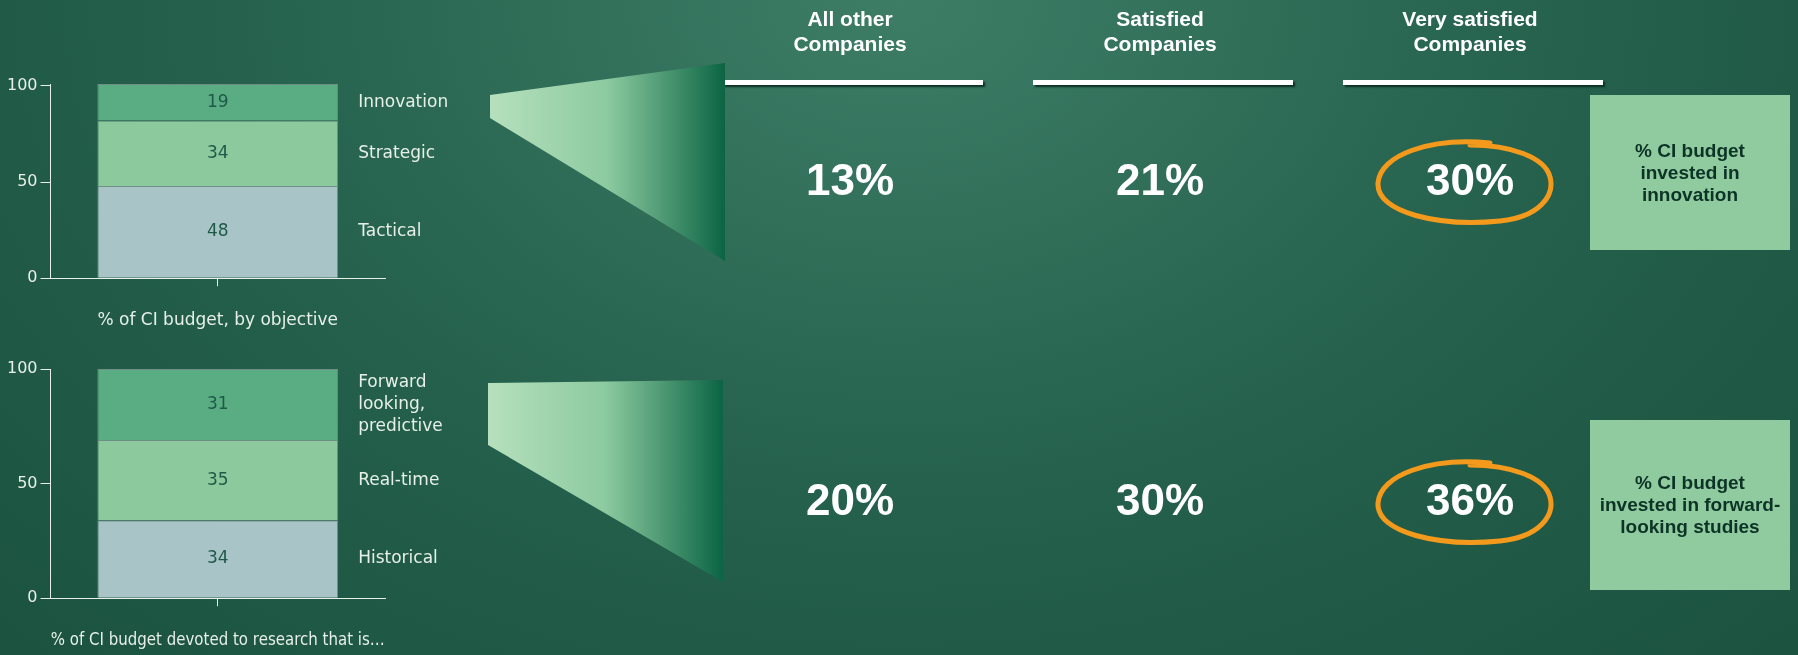  What do you see at coordinates (397, 151) in the screenshot?
I see `series-label: Strategic` at bounding box center [397, 151].